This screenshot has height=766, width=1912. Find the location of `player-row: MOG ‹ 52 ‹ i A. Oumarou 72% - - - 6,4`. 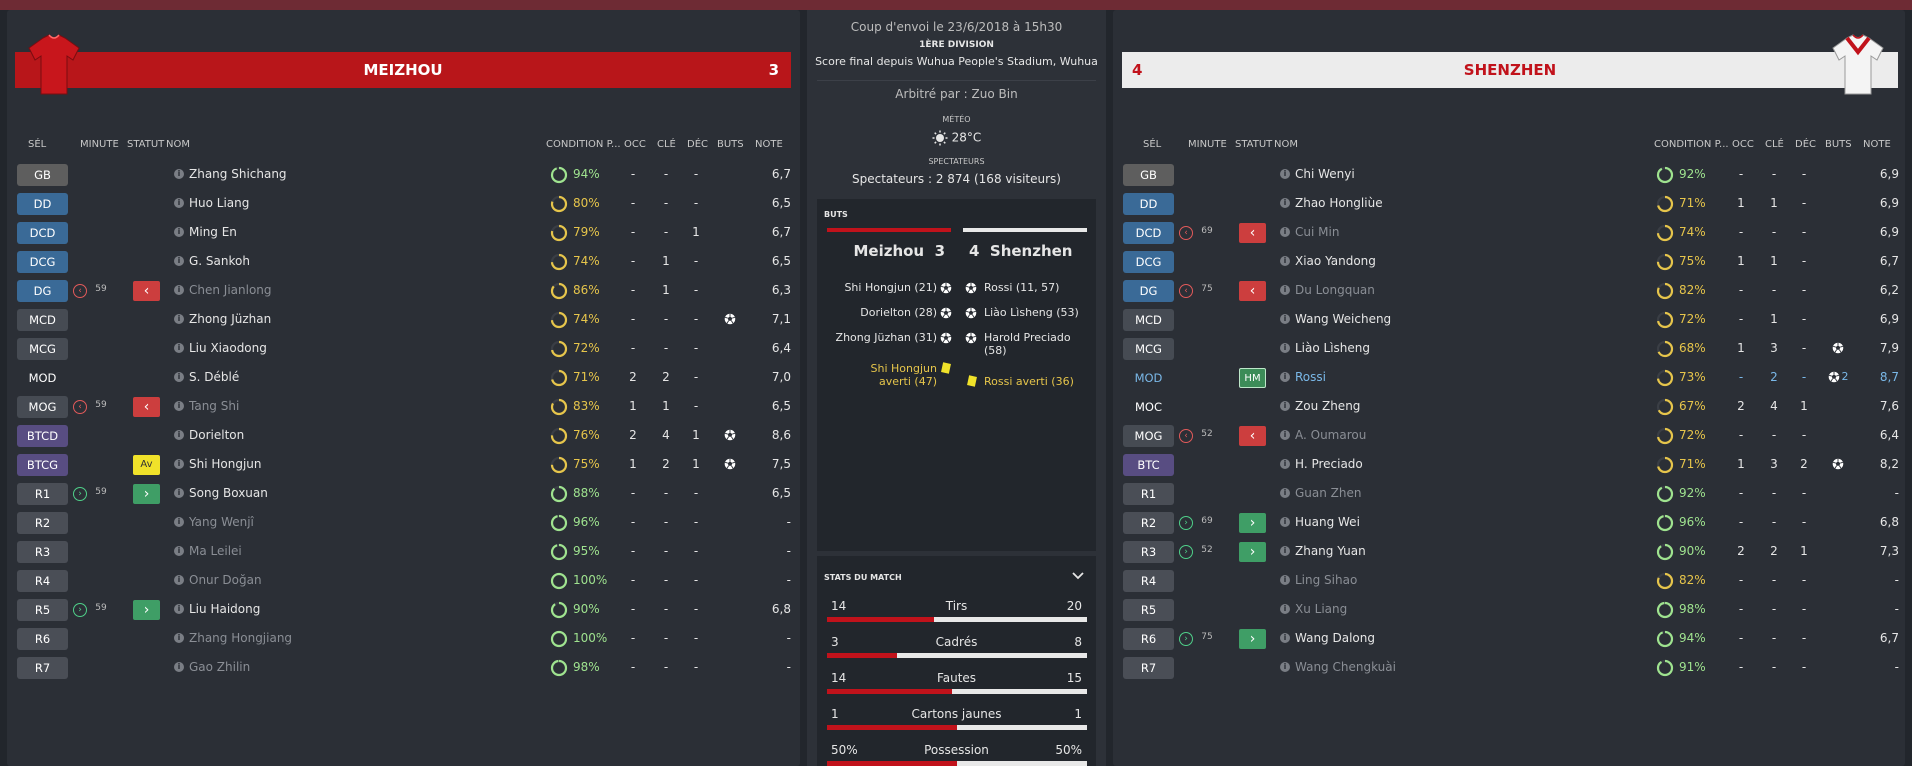

player-row: MOG ‹ 52 ‹ i A. Oumarou 72% - - - 6,4 is located at coordinates (1509, 435).